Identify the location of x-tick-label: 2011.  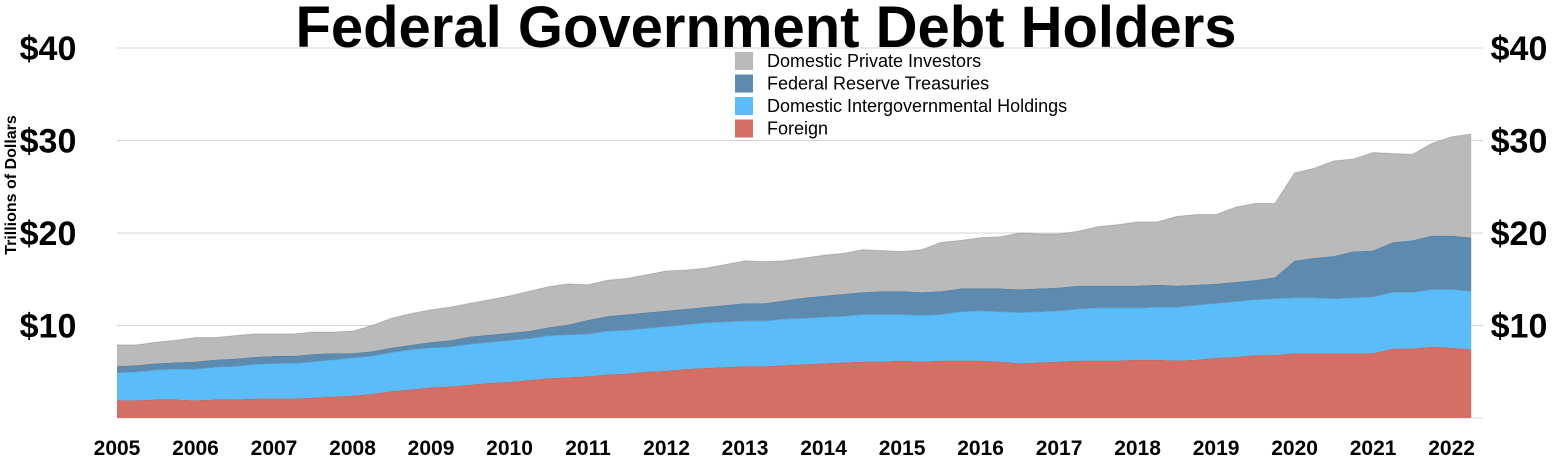
(588, 448).